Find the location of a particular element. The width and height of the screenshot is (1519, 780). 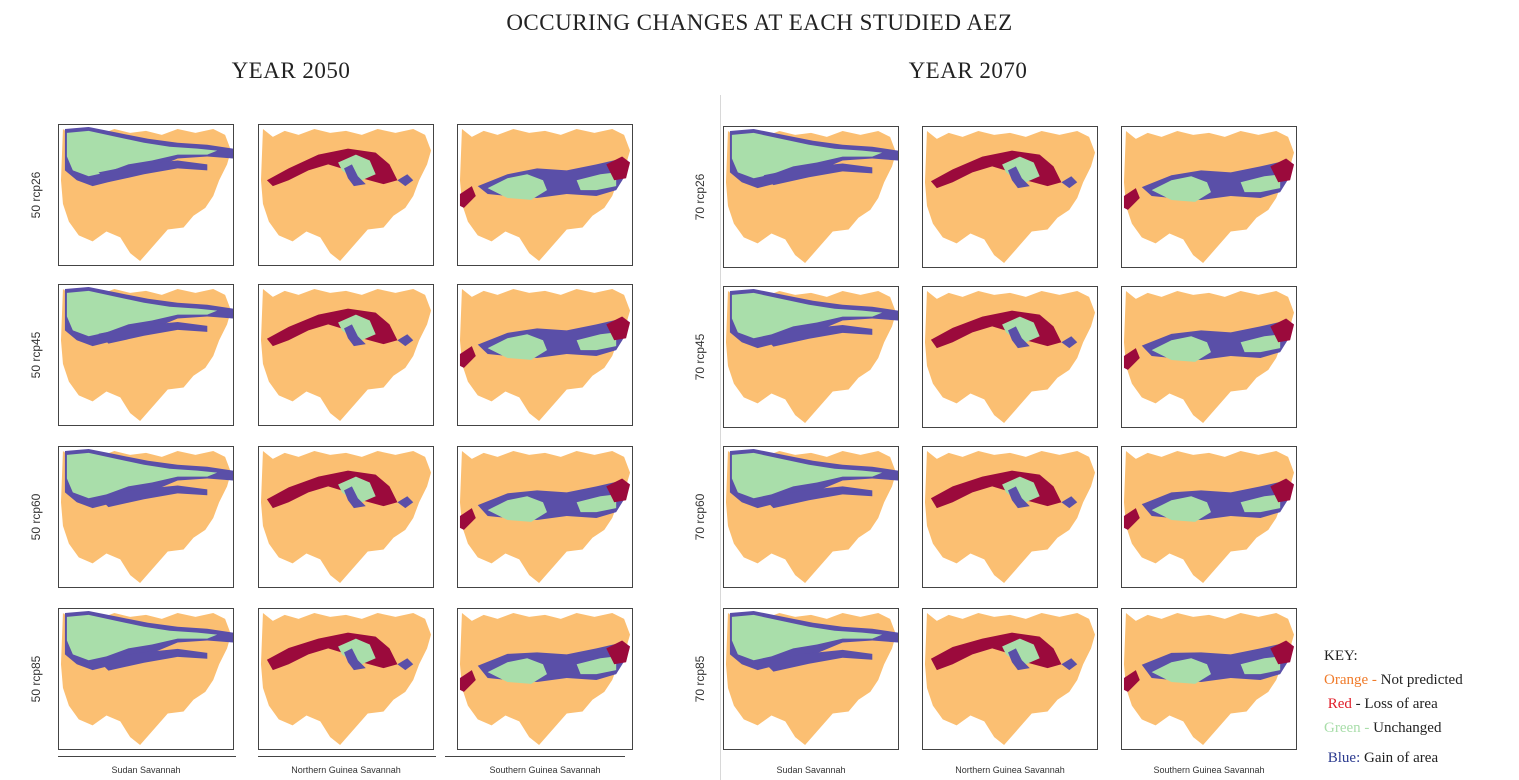

map-panel-2070-r1-c2 is located at coordinates (1010, 197).